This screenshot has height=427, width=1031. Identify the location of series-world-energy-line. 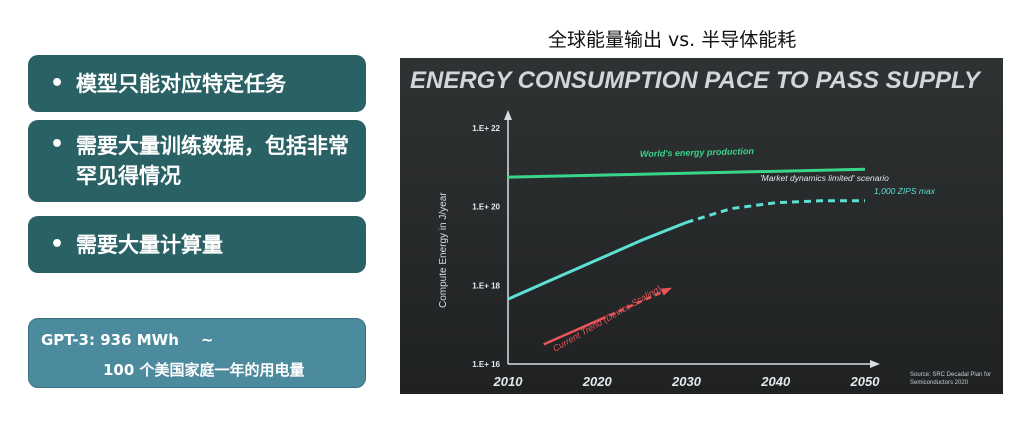
(686, 173).